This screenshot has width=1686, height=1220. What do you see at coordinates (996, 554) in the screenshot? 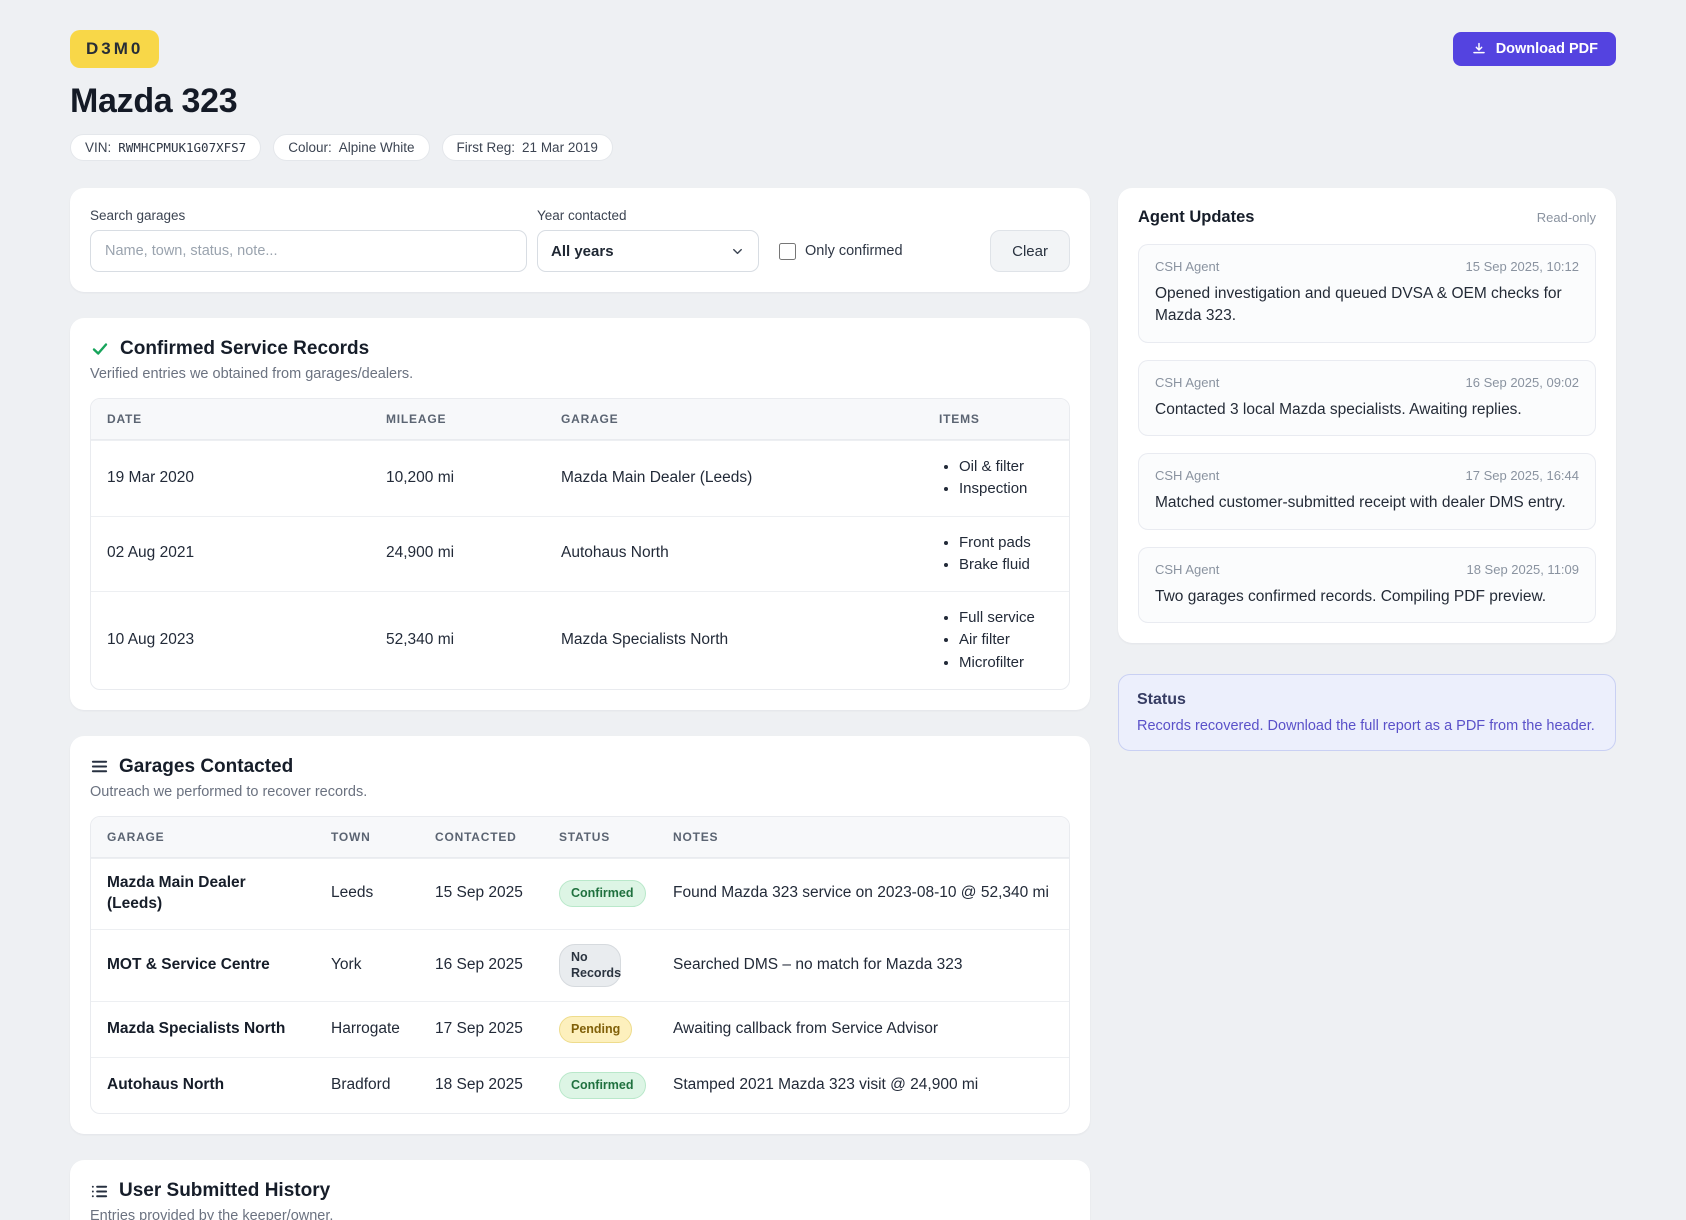
I see `record-items: Front pads Brake fluid` at bounding box center [996, 554].